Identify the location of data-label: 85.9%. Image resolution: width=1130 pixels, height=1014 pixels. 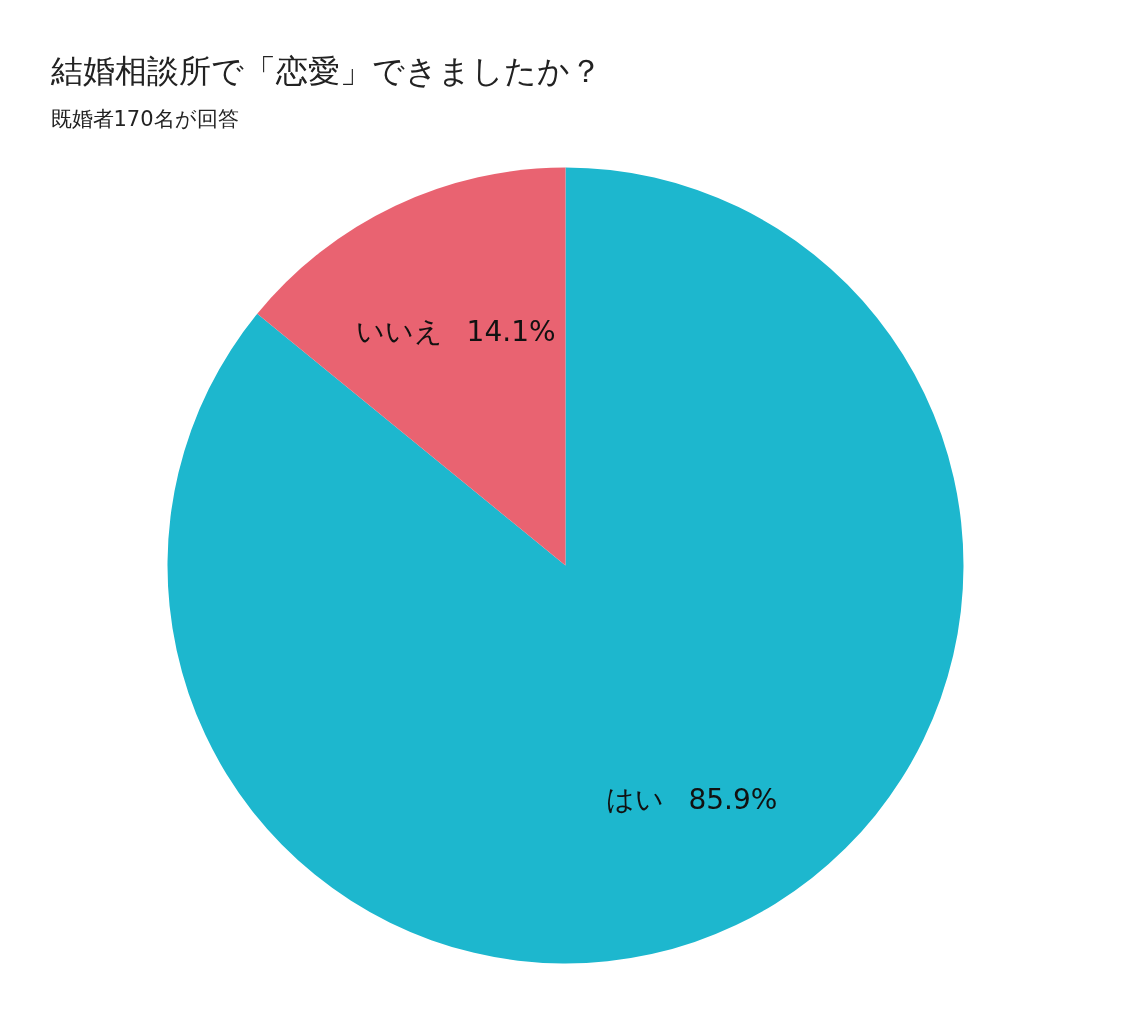
(733, 799).